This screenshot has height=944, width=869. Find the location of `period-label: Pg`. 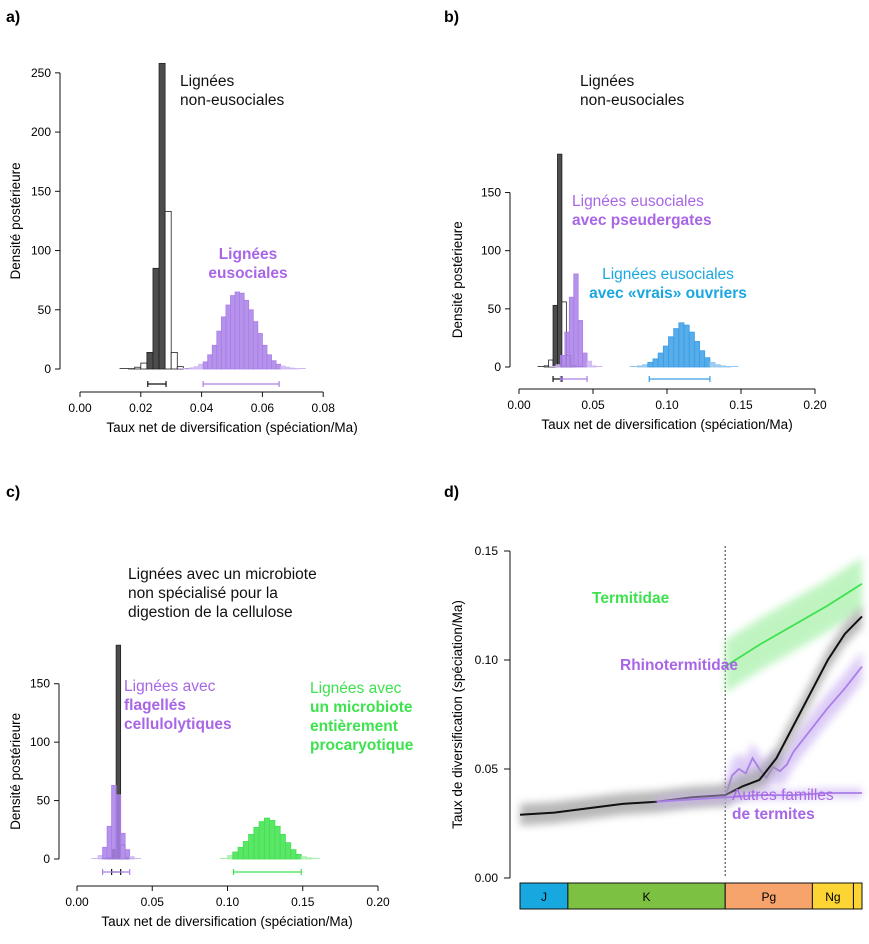

period-label: Pg is located at coordinates (768, 897).